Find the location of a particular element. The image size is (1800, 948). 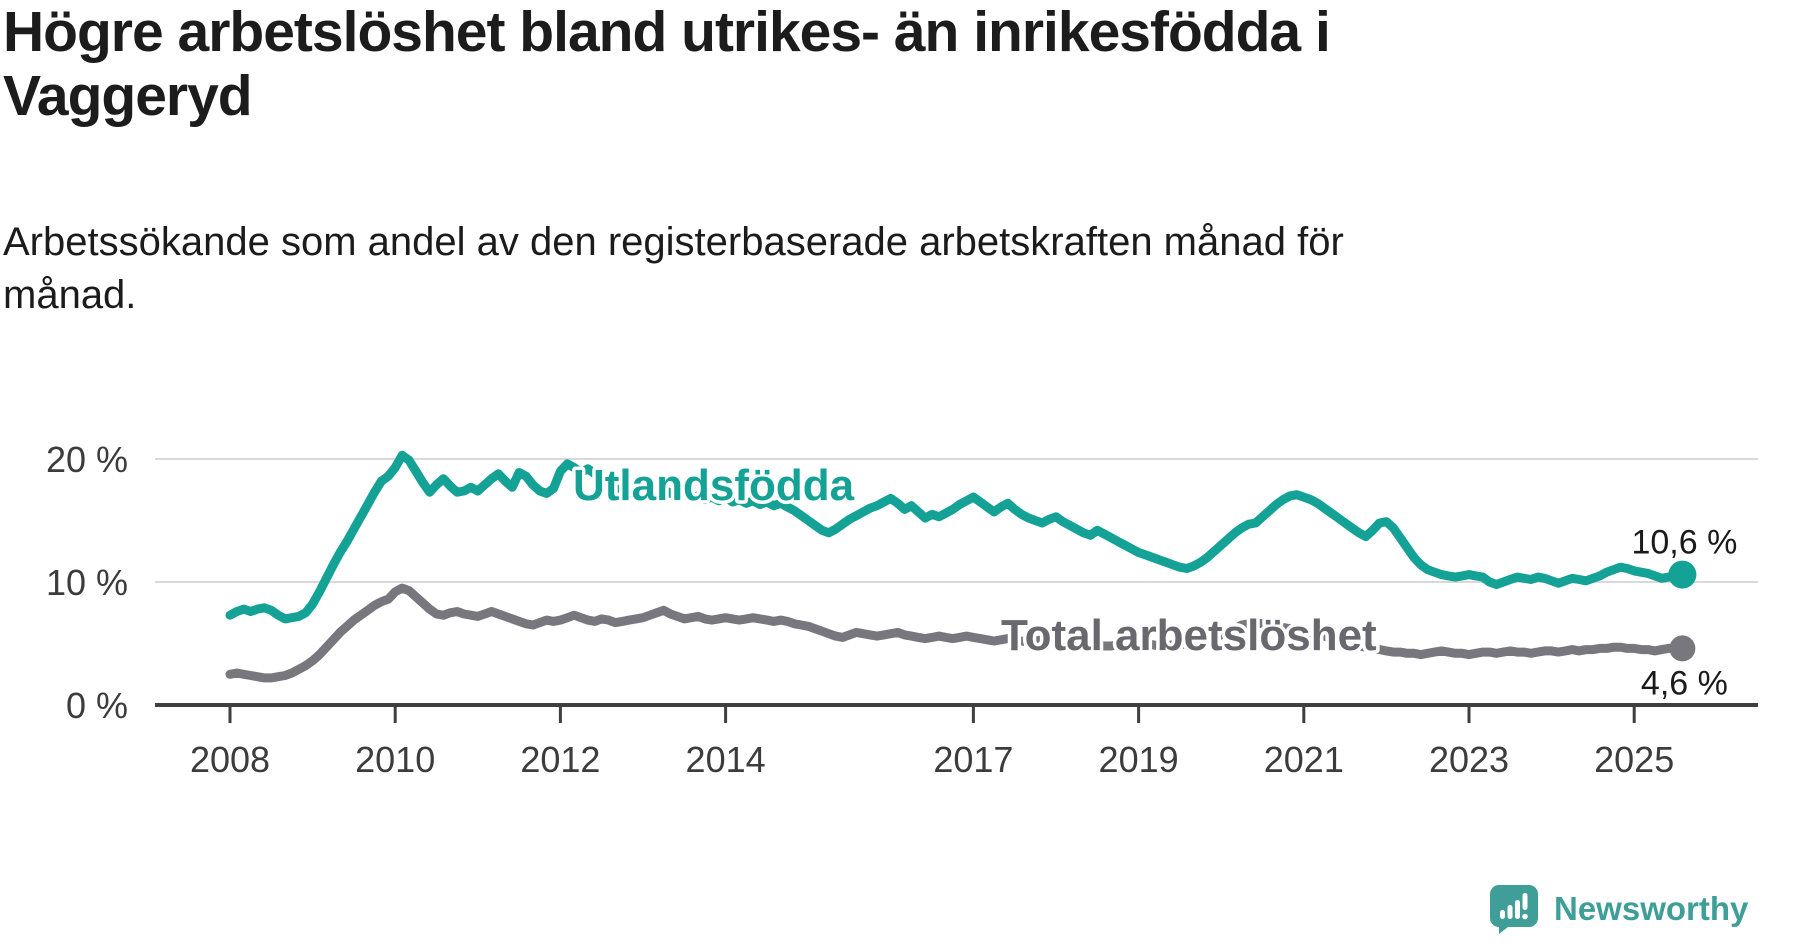

x-tick-label-2008: 2008 is located at coordinates (230, 759).